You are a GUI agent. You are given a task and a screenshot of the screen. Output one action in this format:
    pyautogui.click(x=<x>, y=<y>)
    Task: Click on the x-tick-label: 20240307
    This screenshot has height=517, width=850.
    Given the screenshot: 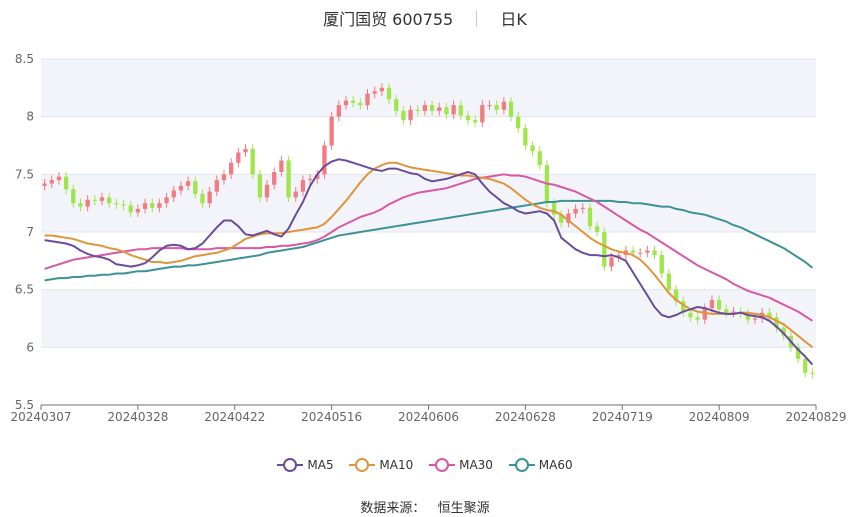 What is the action you would take?
    pyautogui.click(x=40, y=417)
    